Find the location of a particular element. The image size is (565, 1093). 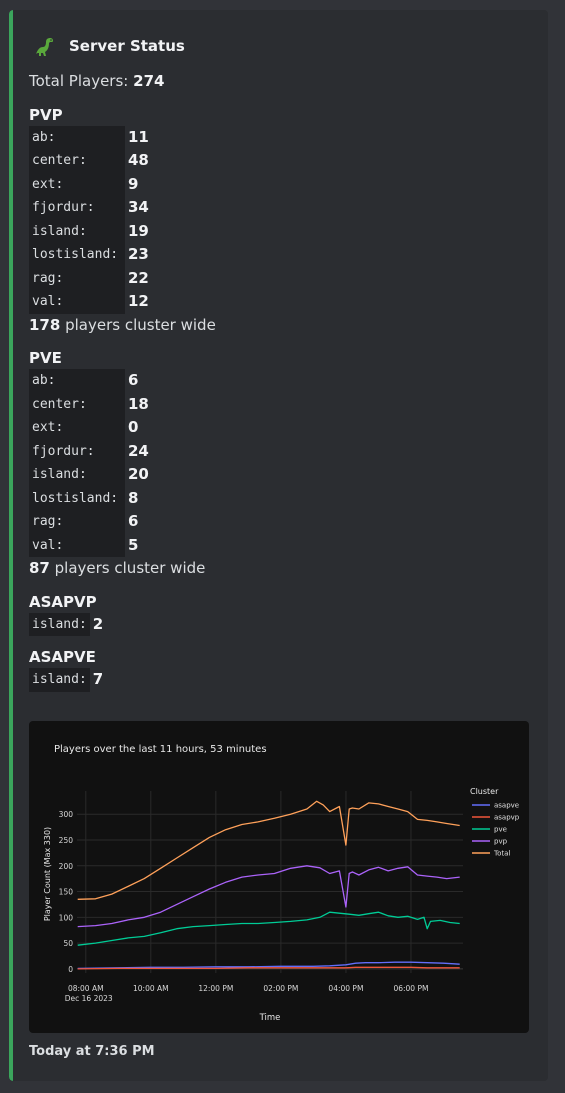

chart-lines is located at coordinates (268, 885).